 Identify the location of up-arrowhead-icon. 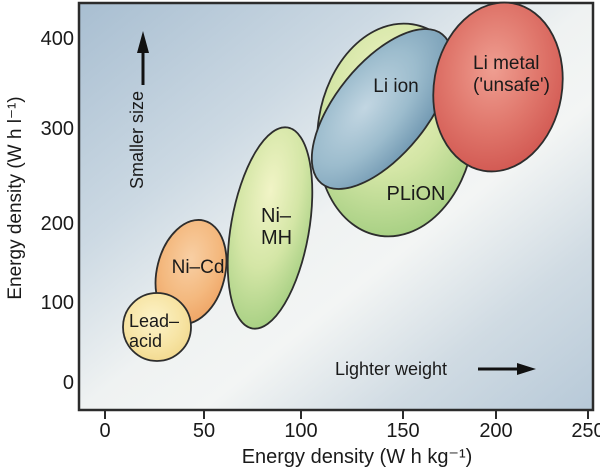
(143, 42).